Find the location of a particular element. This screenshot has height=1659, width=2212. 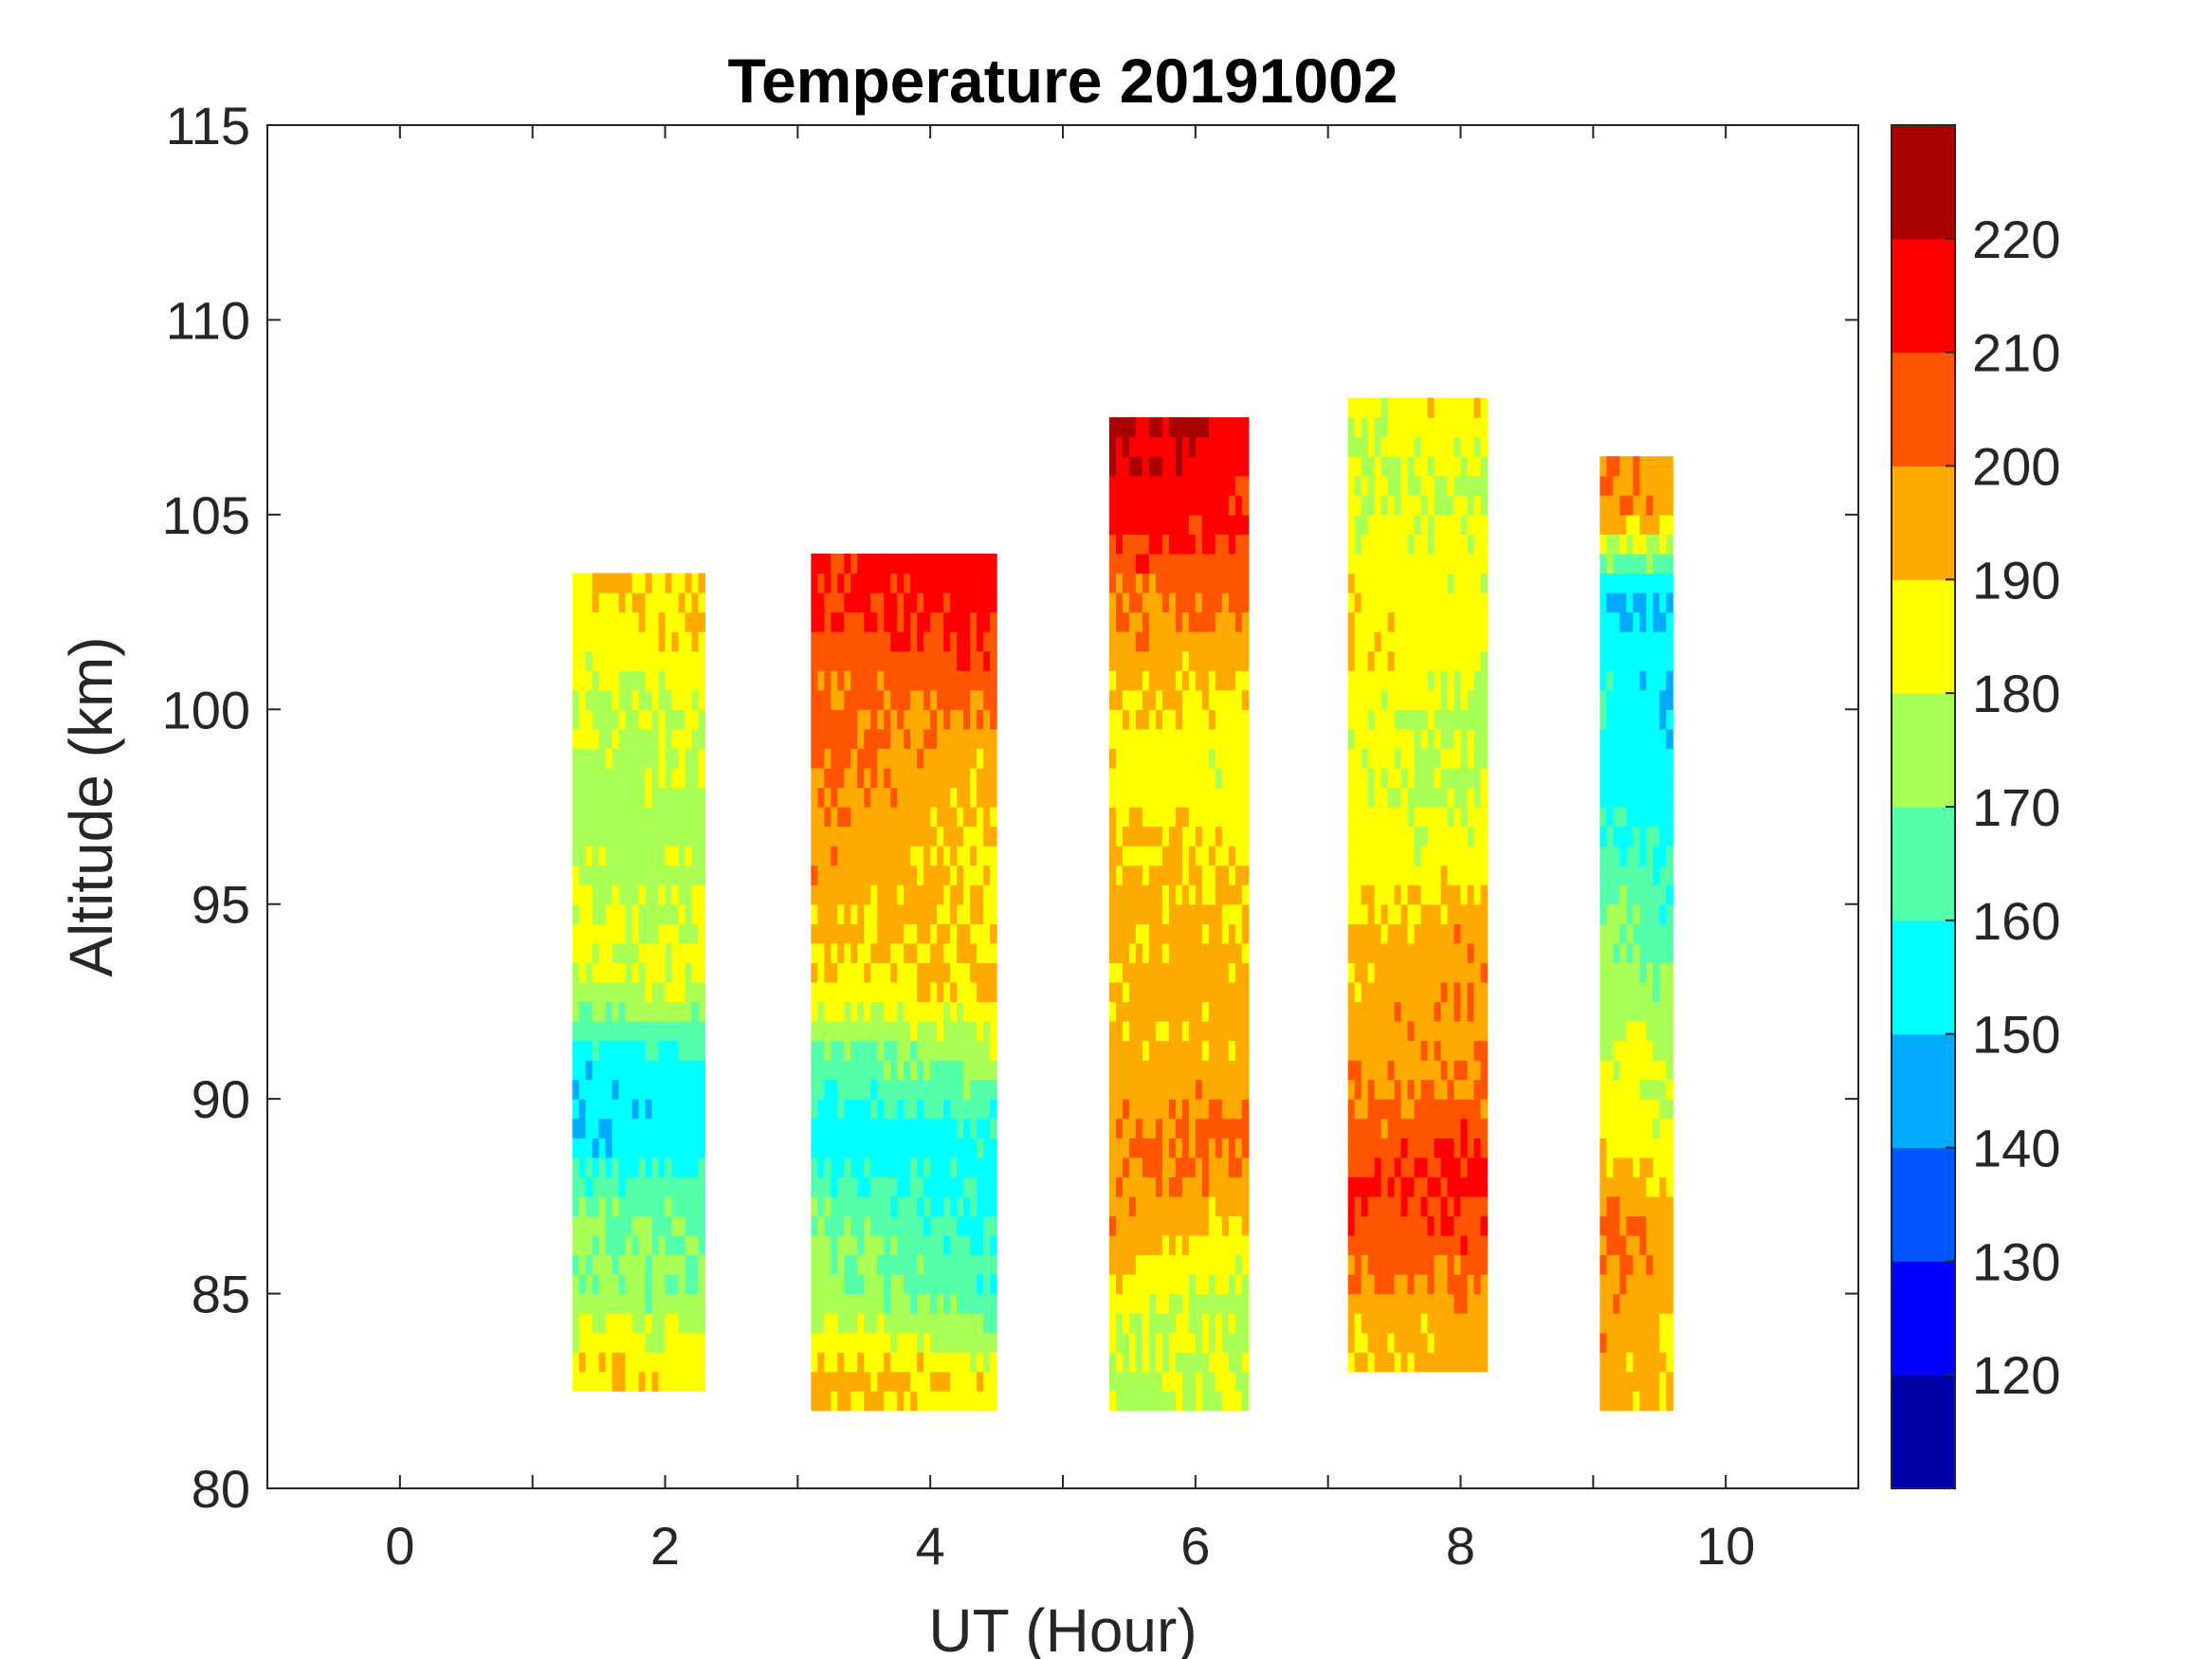

colorbar-band is located at coordinates (1923, 409).